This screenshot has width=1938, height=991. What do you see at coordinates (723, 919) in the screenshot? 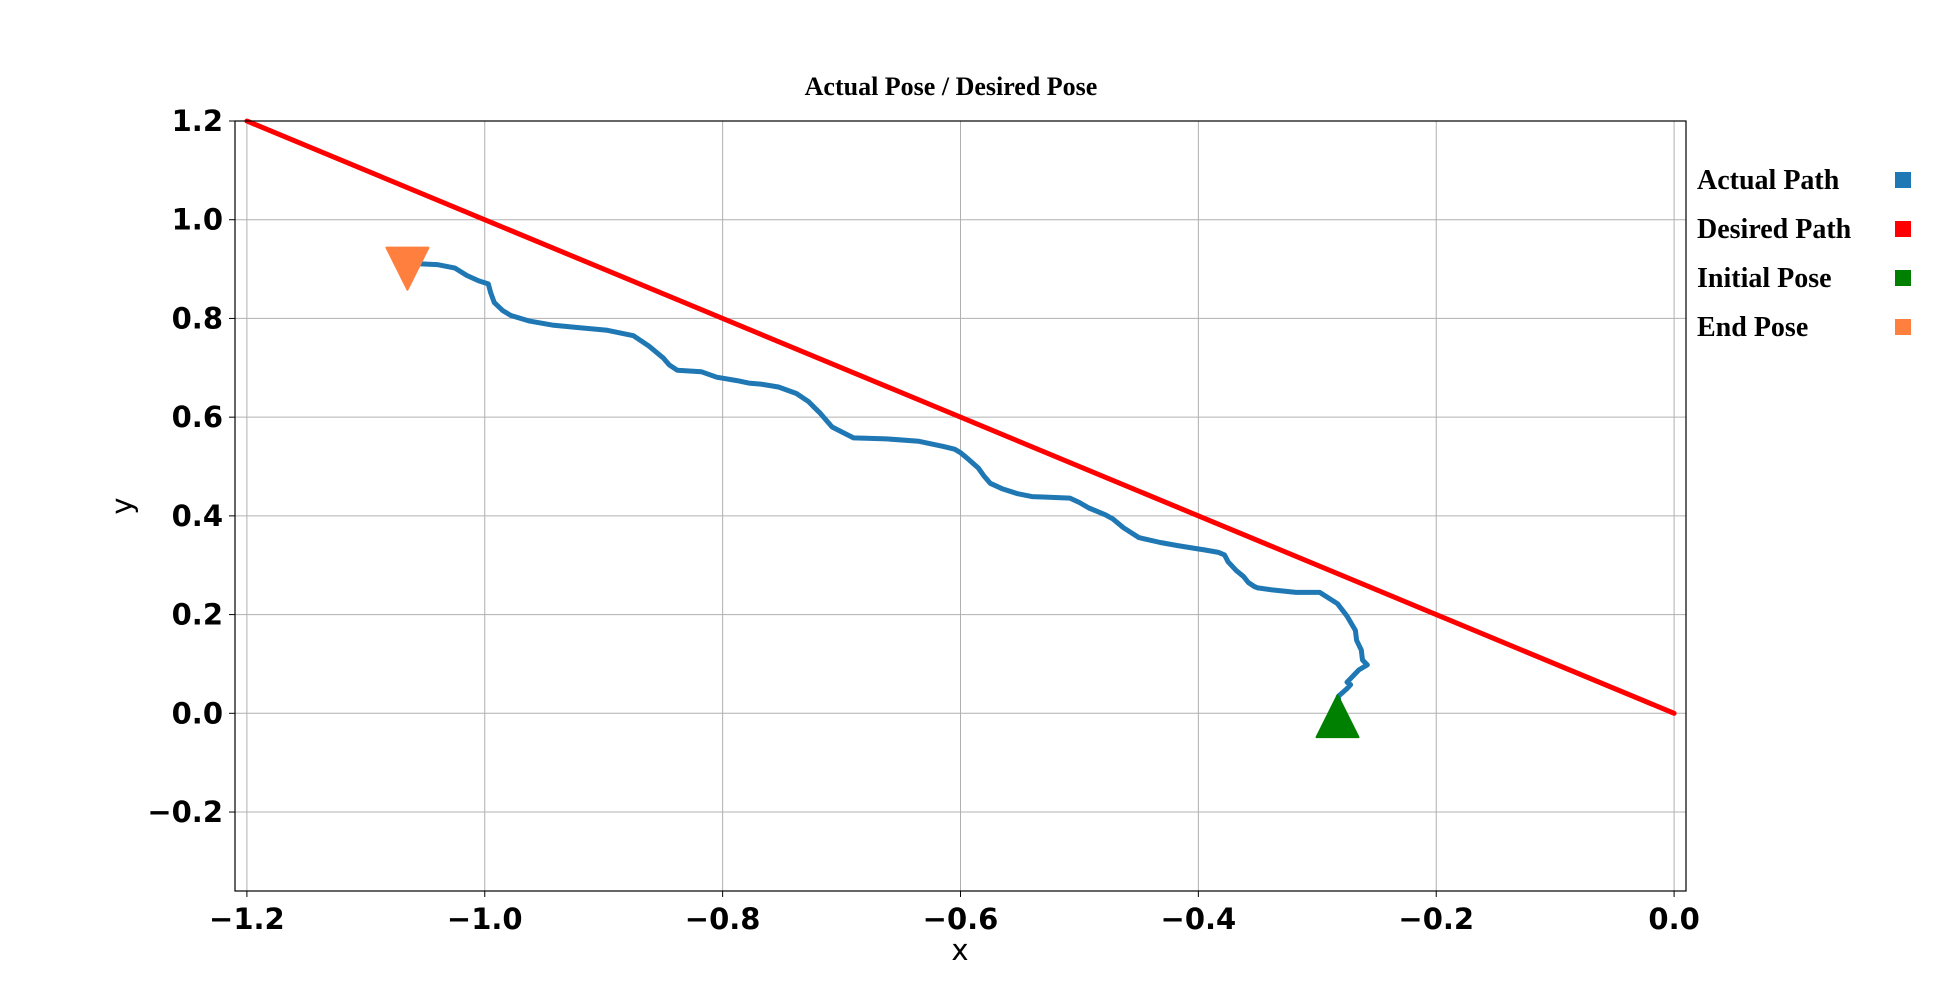
I see `x-tick-label: −0.8` at bounding box center [723, 919].